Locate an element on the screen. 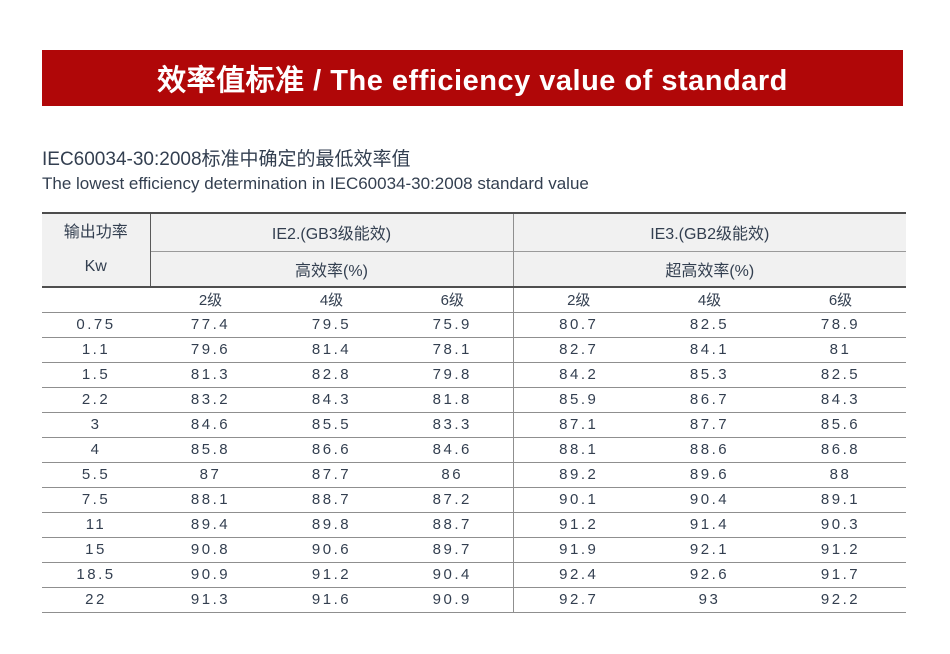 This screenshot has height=654, width=950. ie2-6p-value: 84.6 is located at coordinates (453, 449).